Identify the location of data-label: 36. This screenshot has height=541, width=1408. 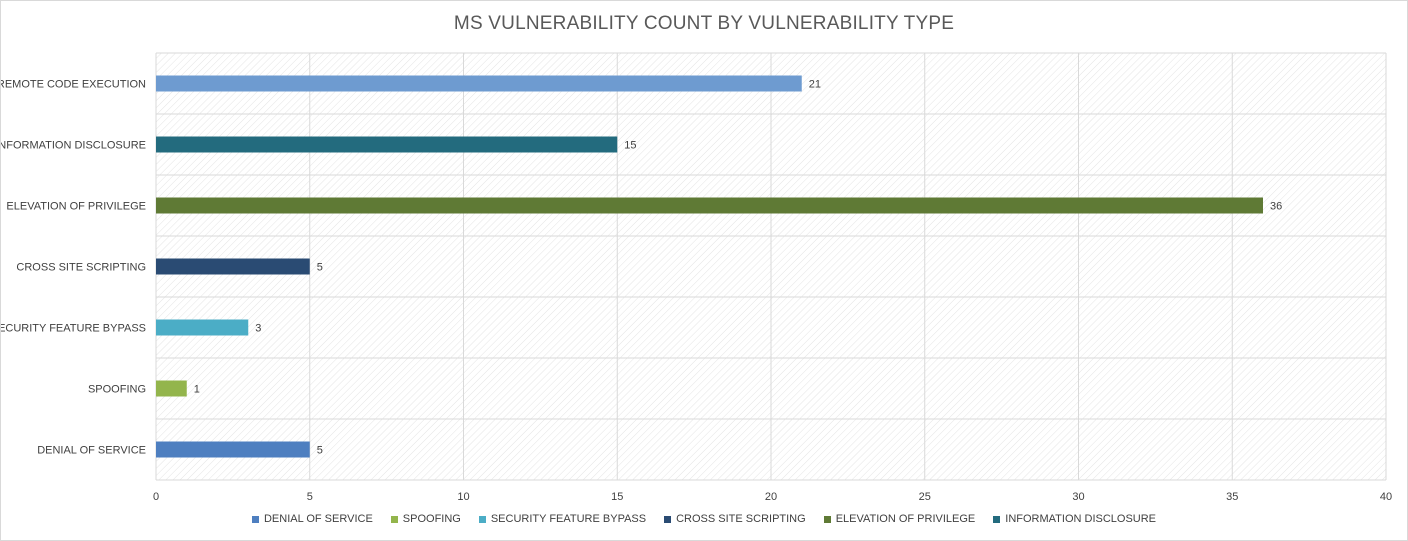
(1276, 207).